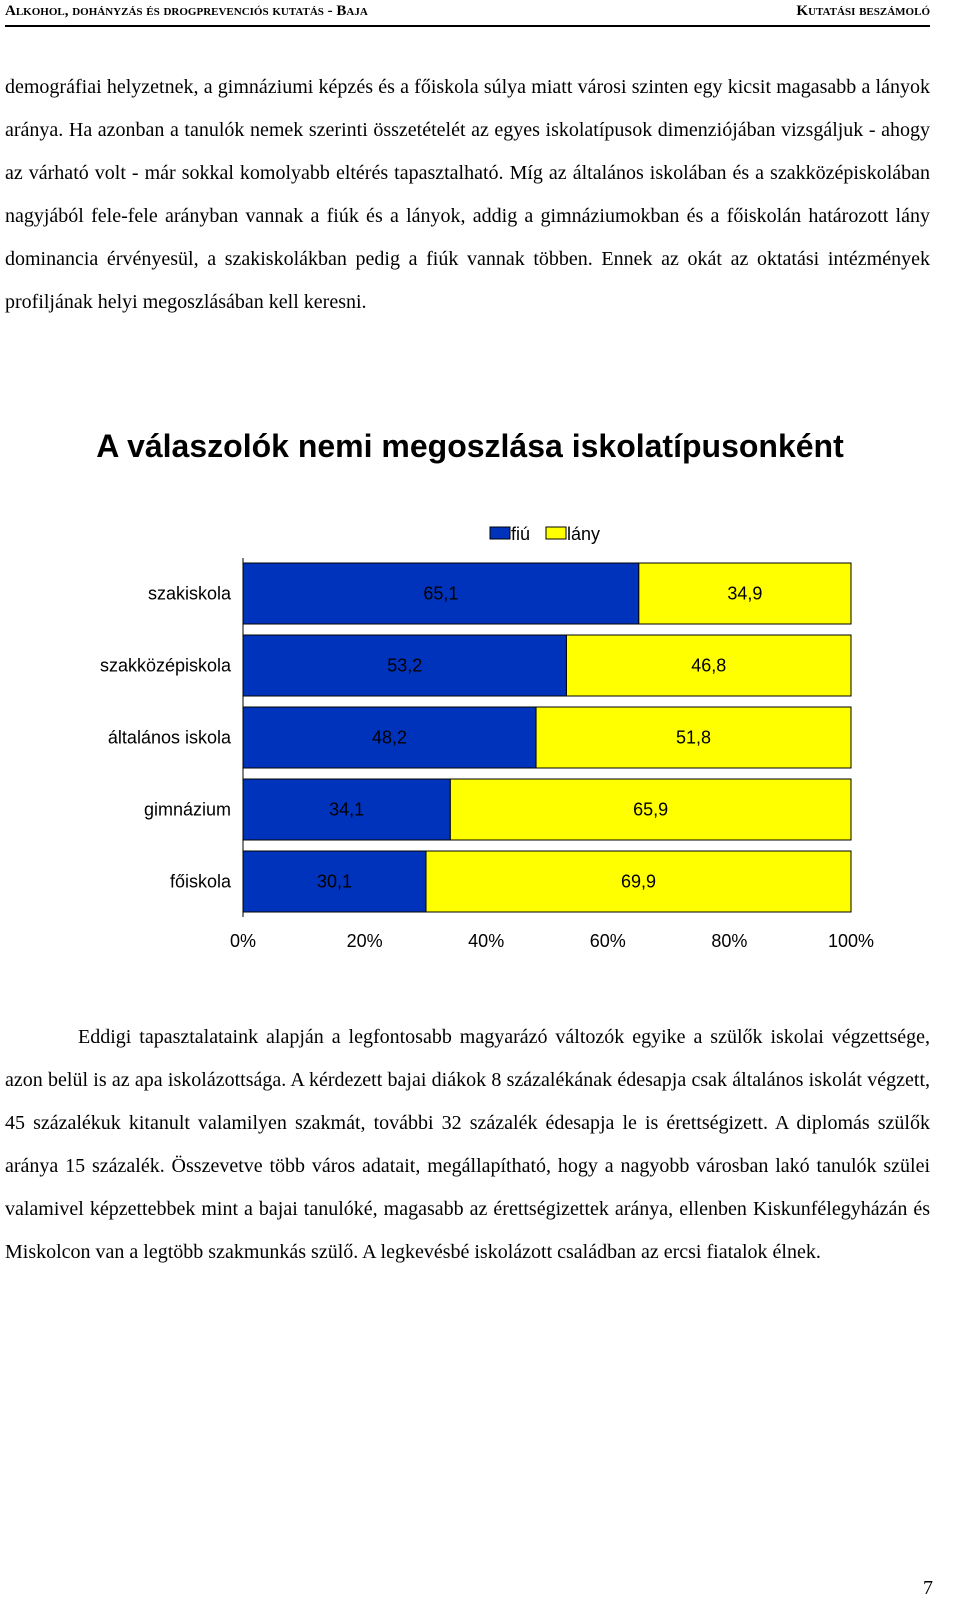  I want to click on data-label-1-2: 51,8, so click(693, 738).